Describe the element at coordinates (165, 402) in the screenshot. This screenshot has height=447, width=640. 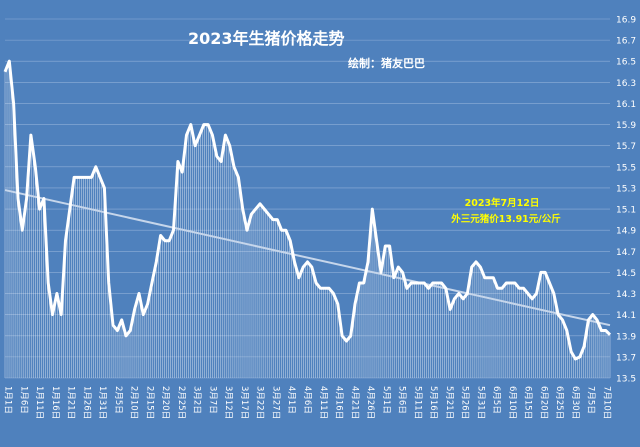
I see `x-tick-label: 2月20日` at that location.